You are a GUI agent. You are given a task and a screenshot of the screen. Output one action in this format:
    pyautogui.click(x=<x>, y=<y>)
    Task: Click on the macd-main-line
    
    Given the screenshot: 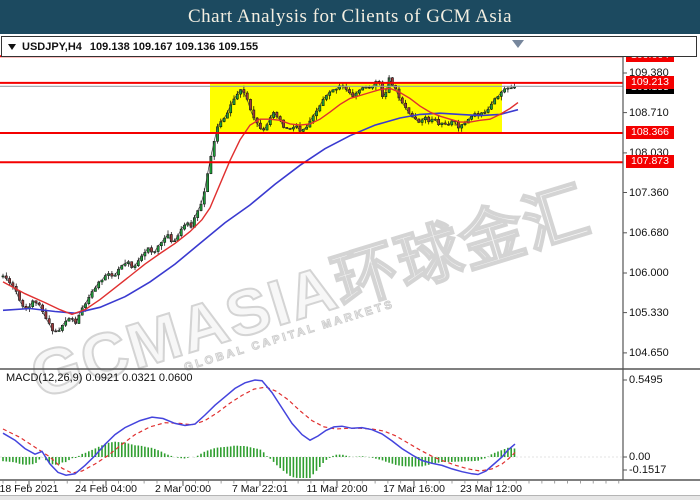 What is the action you would take?
    pyautogui.click(x=259, y=427)
    